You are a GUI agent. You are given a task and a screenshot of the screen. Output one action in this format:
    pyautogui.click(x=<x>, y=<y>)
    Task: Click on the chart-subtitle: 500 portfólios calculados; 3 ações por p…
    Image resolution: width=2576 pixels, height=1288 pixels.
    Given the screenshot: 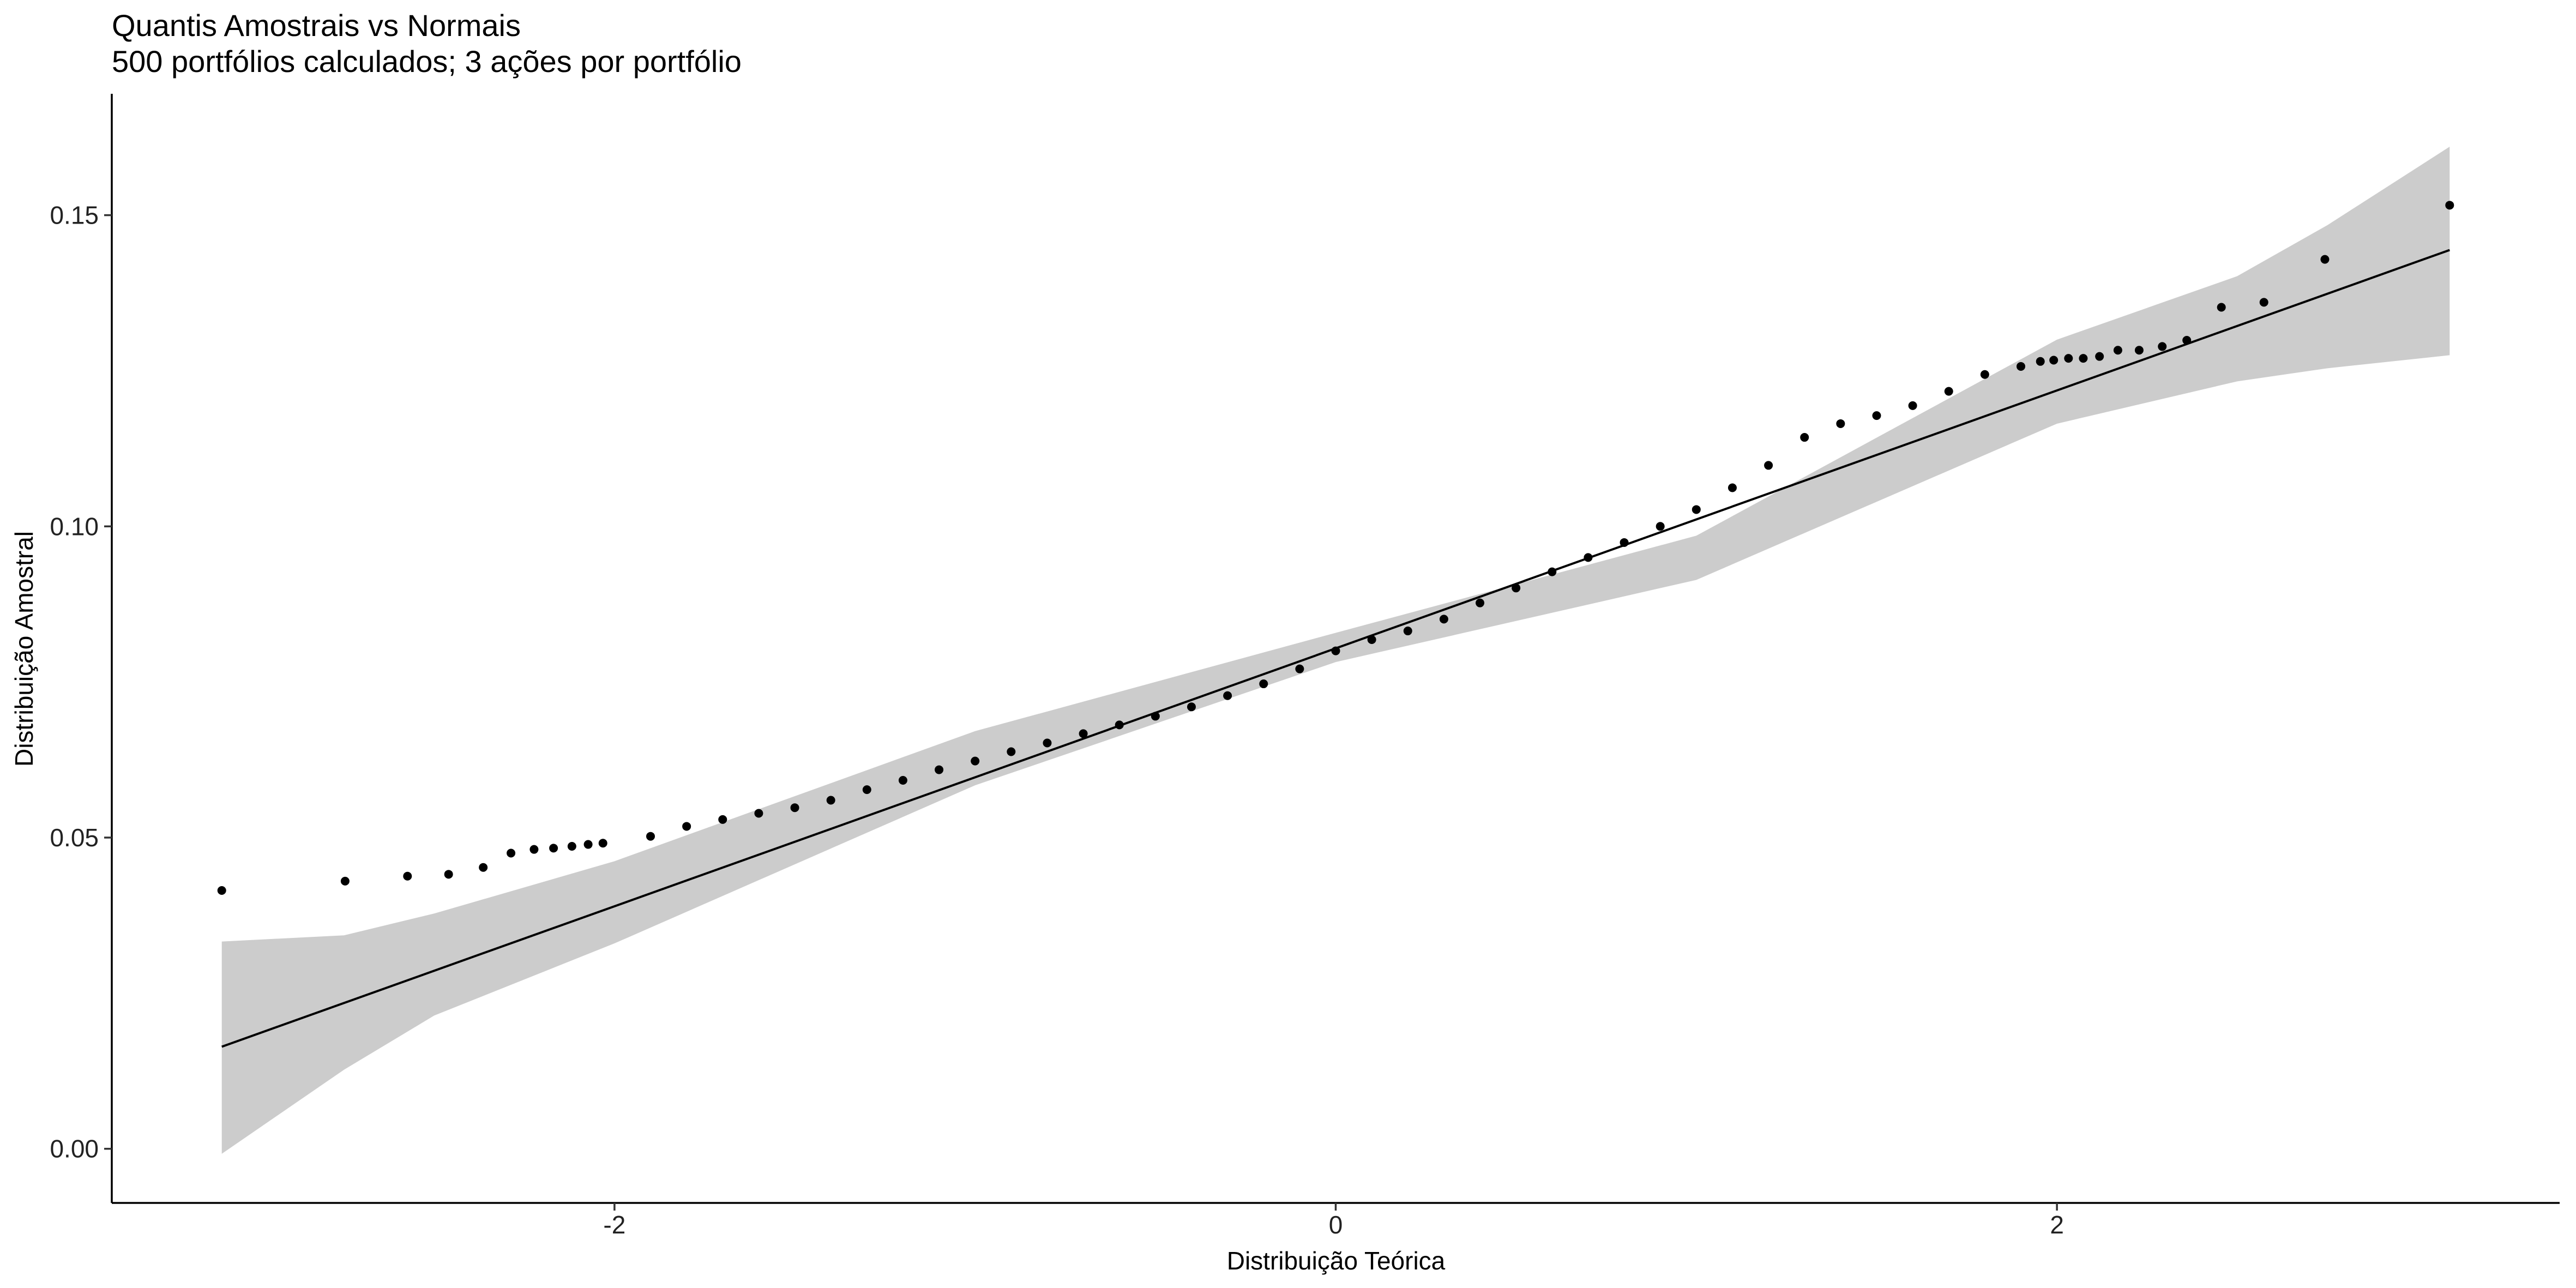 What is the action you would take?
    pyautogui.click(x=427, y=61)
    